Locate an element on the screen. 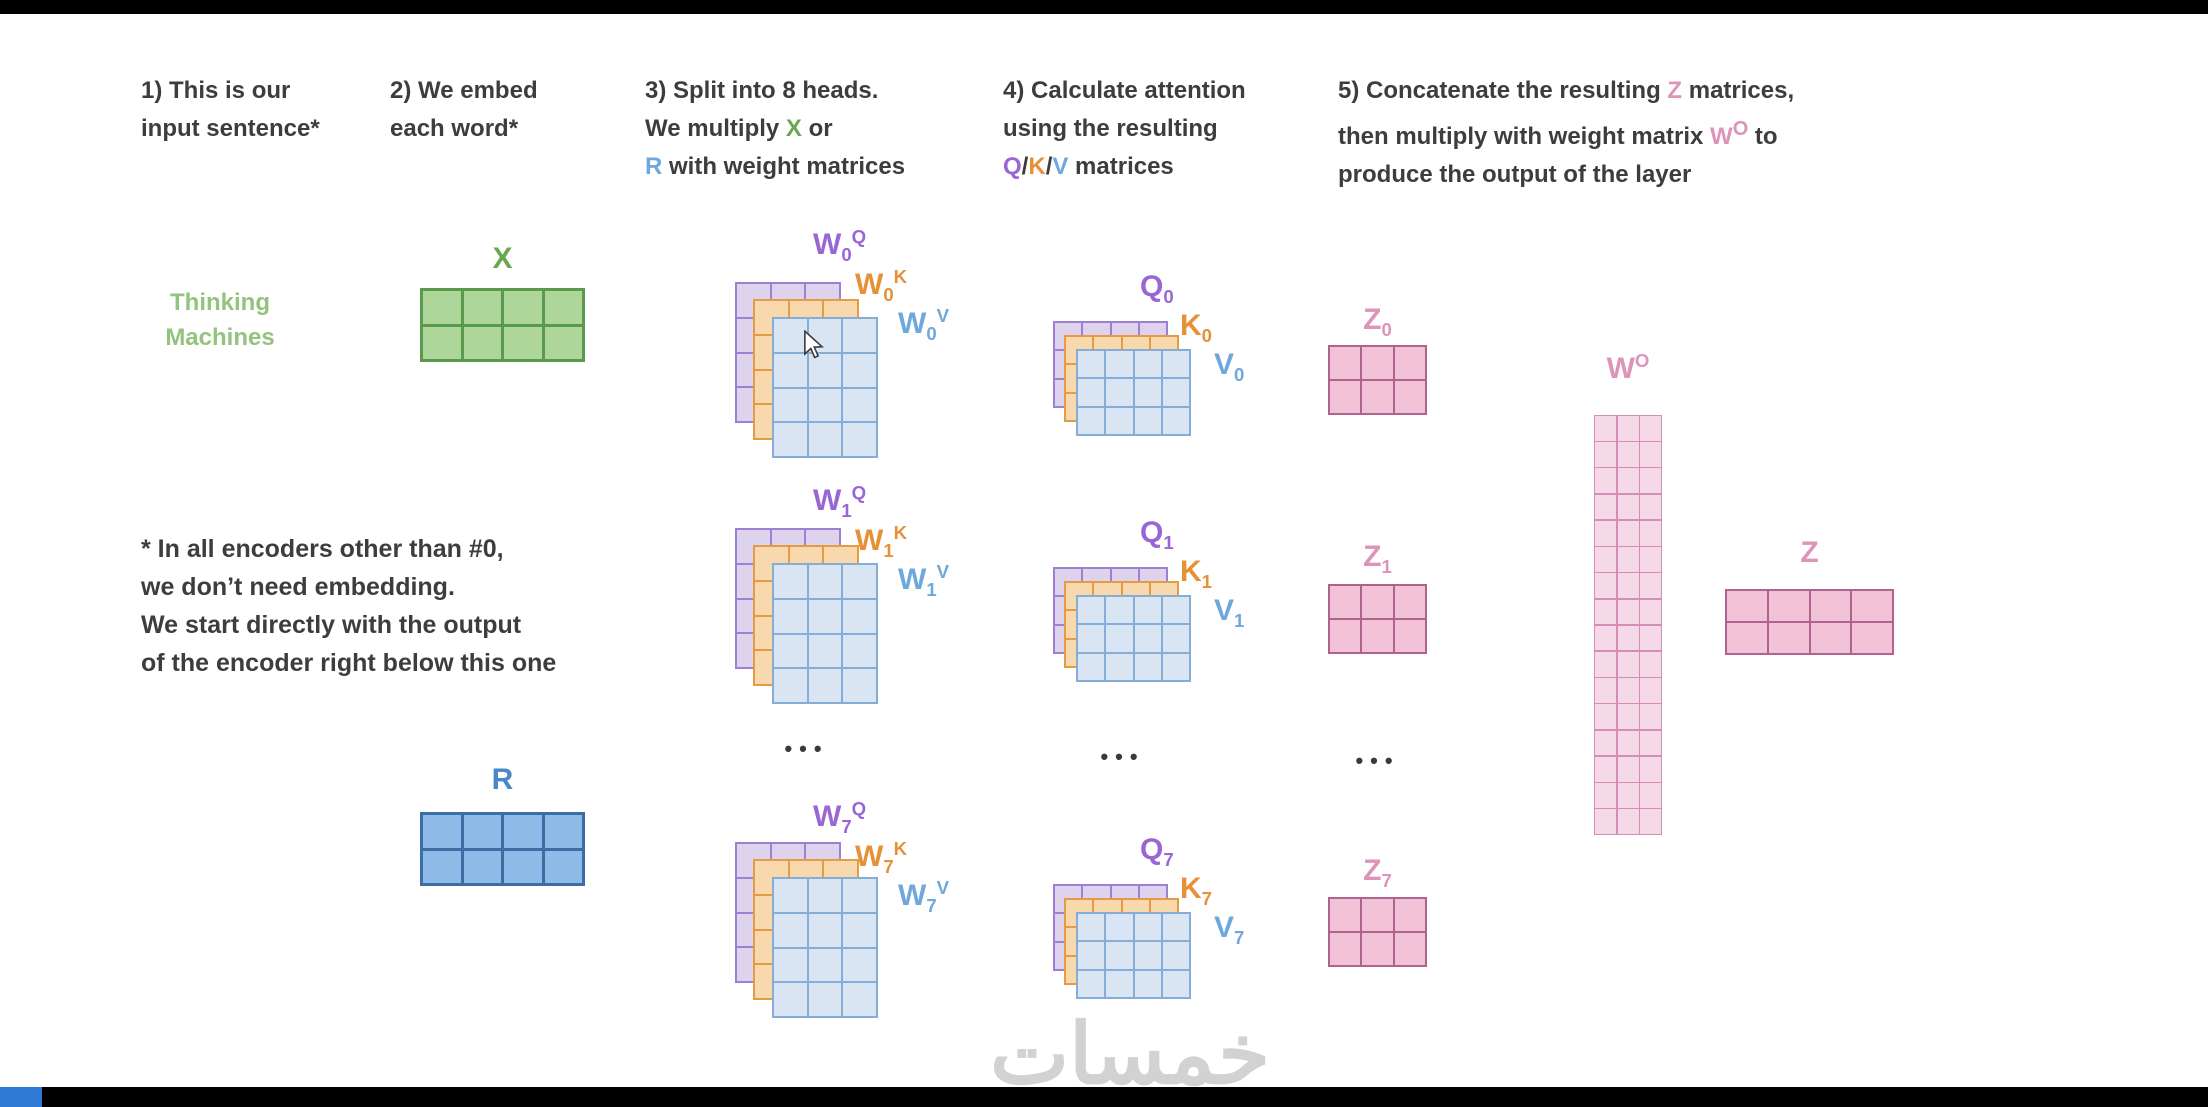  r-label-text: R is located at coordinates (502, 779).